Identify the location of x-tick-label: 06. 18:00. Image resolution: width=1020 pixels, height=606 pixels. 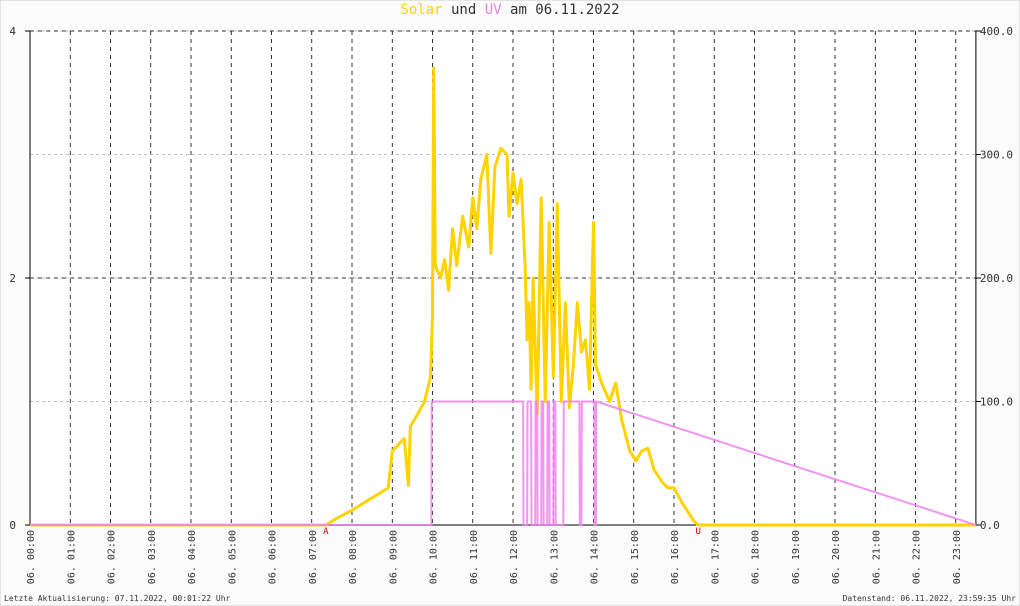
(756, 557).